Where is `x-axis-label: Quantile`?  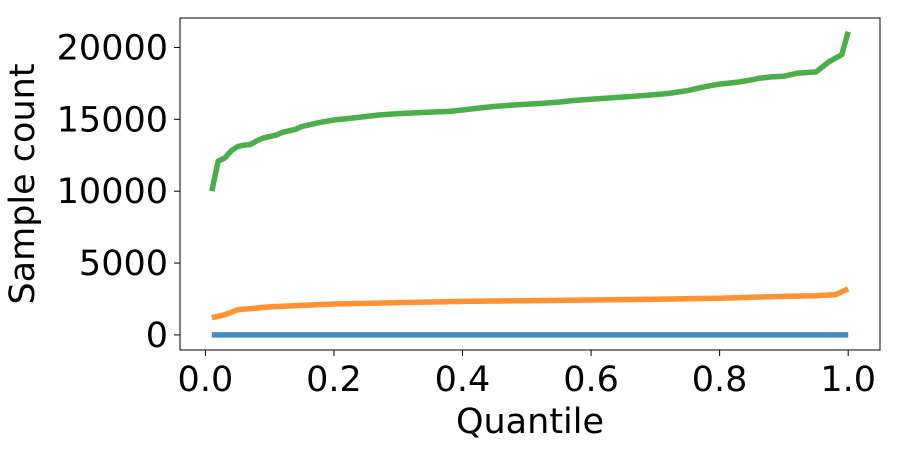
x-axis-label: Quantile is located at coordinates (530, 422).